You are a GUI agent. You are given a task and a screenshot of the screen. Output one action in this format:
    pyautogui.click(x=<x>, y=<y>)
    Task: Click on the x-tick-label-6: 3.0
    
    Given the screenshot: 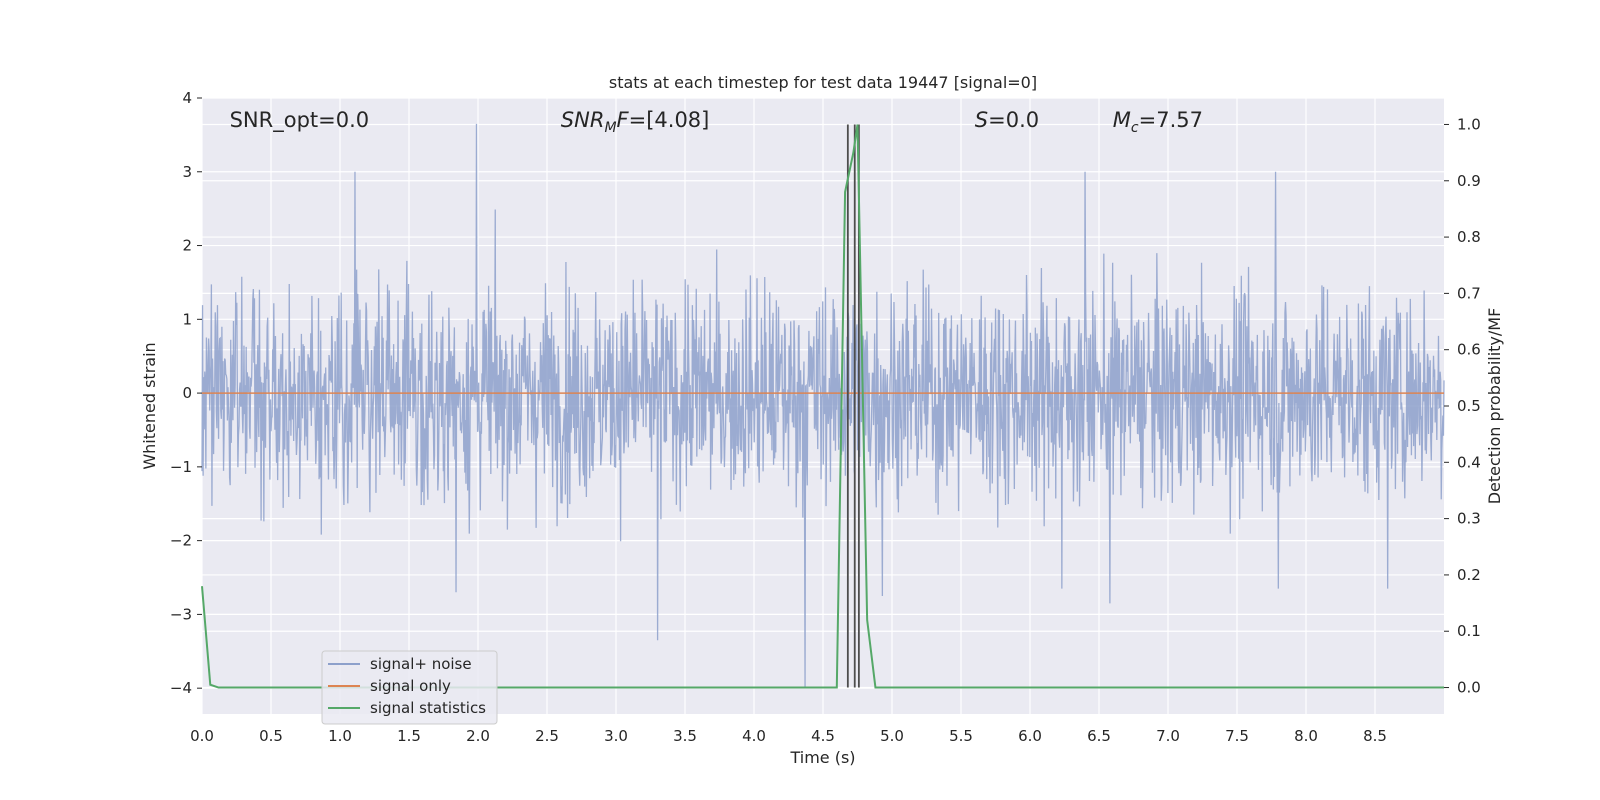 What is the action you would take?
    pyautogui.click(x=616, y=736)
    